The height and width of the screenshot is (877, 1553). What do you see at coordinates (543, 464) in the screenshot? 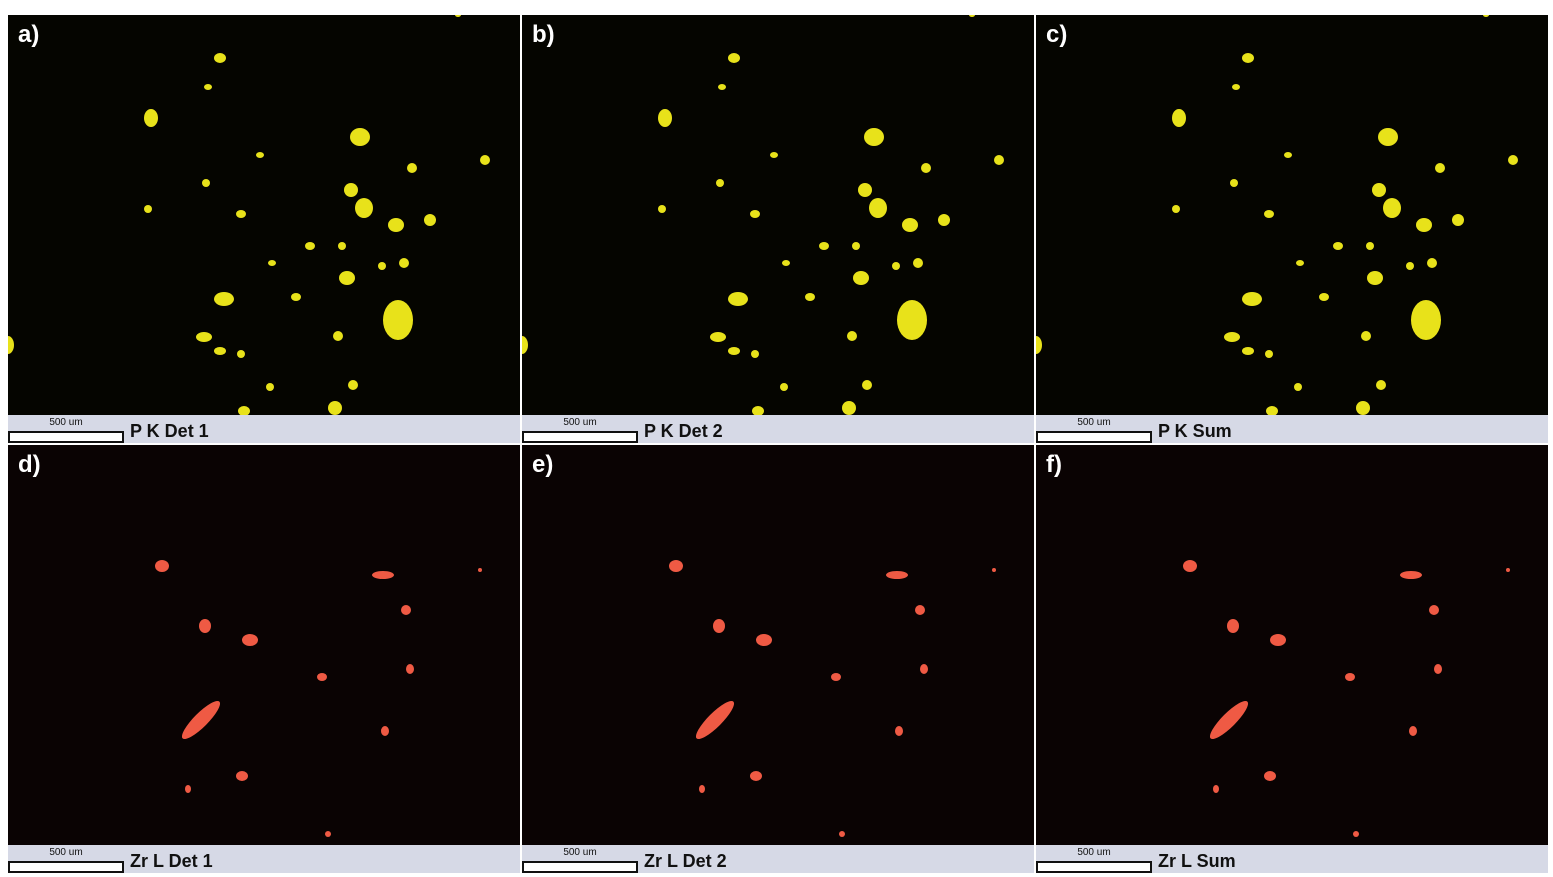
I see `panel-letter: e)` at bounding box center [543, 464].